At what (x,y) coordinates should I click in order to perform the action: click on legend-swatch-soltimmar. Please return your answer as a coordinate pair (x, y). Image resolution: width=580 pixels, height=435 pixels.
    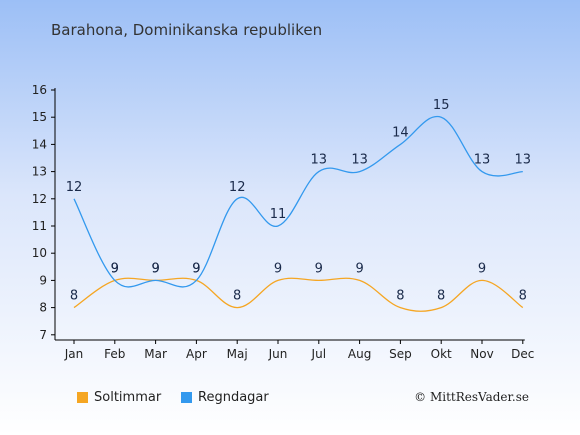
    Looking at the image, I should click on (82, 397).